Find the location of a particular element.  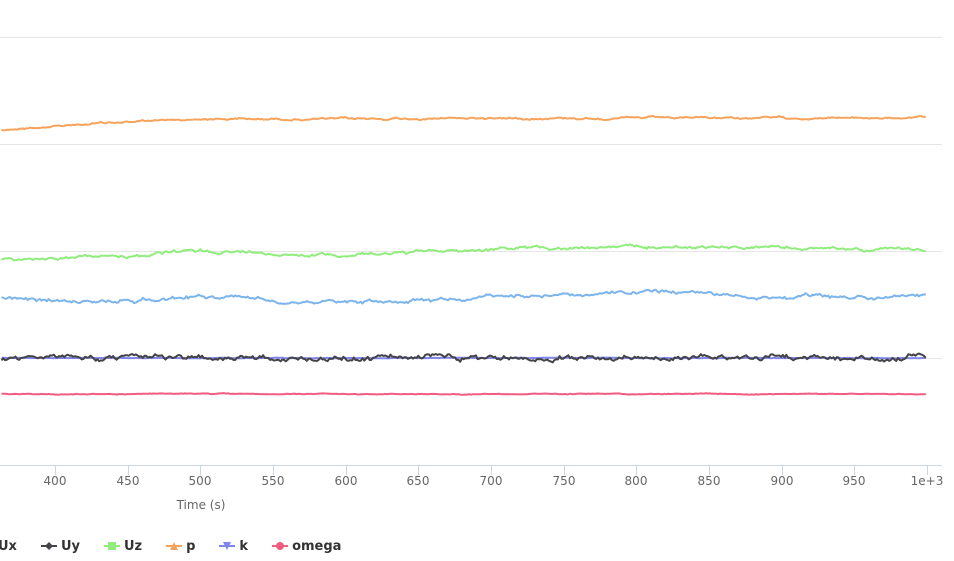

x-tick-label: 700 is located at coordinates (491, 481).